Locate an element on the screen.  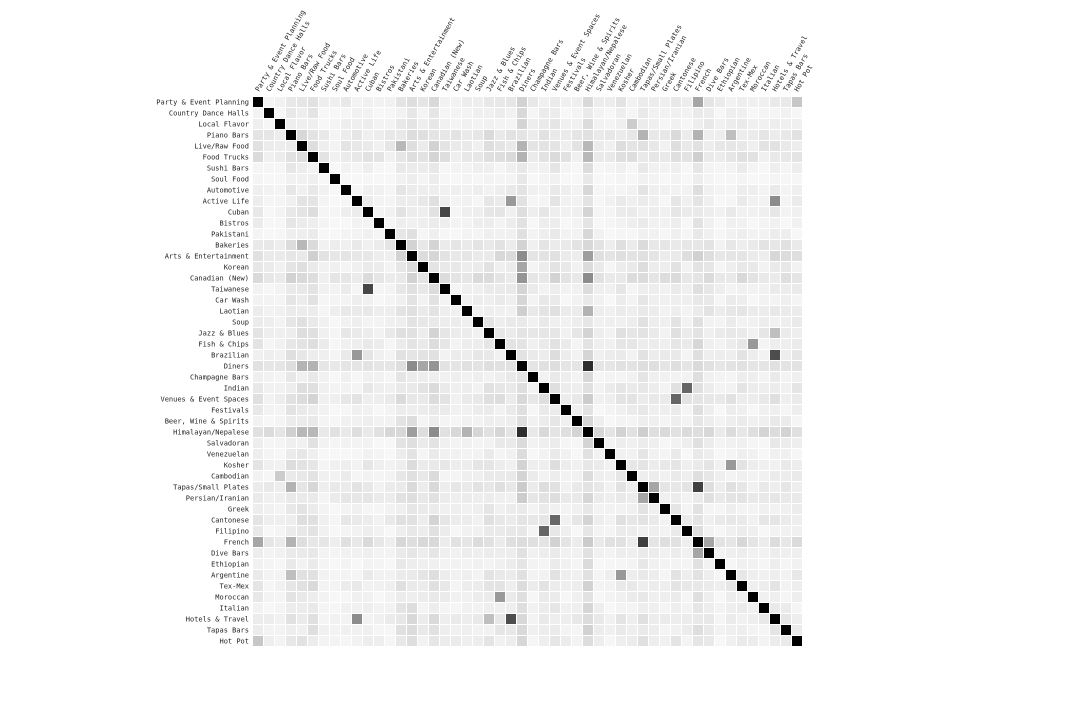
row-label: Taiwanese is located at coordinates (230, 290).